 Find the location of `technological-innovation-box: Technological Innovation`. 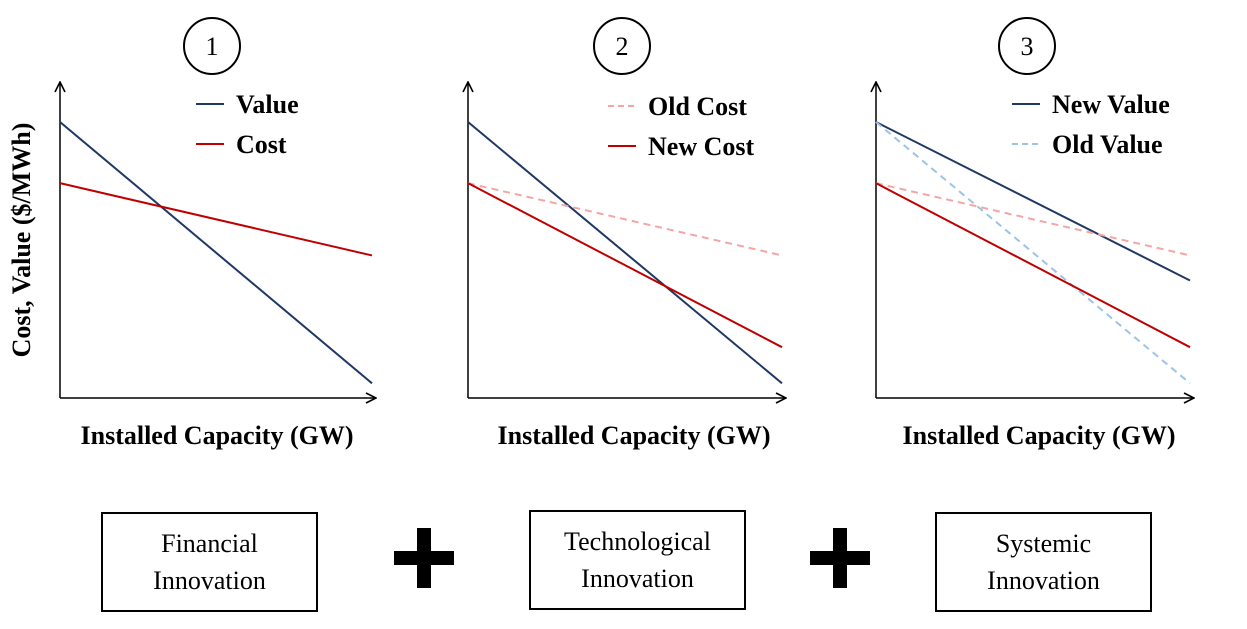

technological-innovation-box: Technological Innovation is located at coordinates (637, 560).